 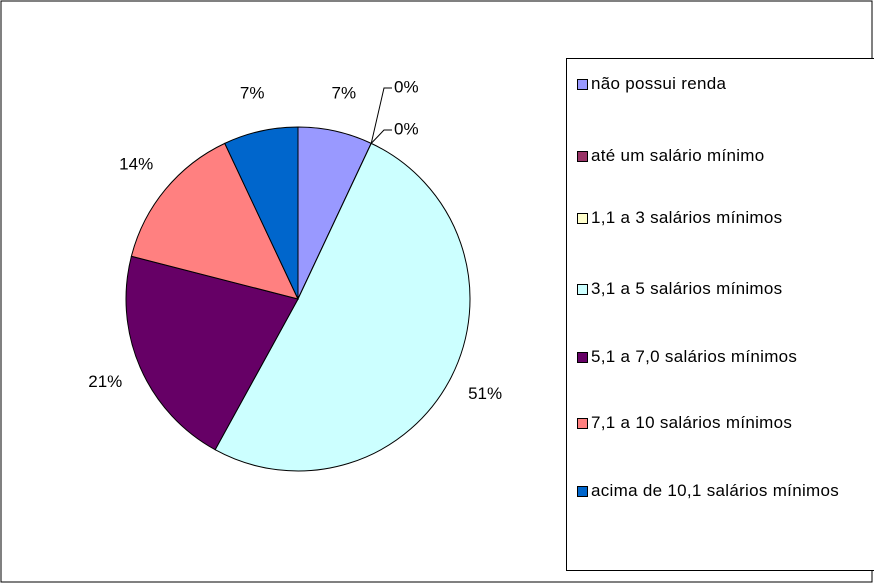 What do you see at coordinates (694, 356) in the screenshot?
I see `legend-label: 5,1 a 7,0 salários mínimos` at bounding box center [694, 356].